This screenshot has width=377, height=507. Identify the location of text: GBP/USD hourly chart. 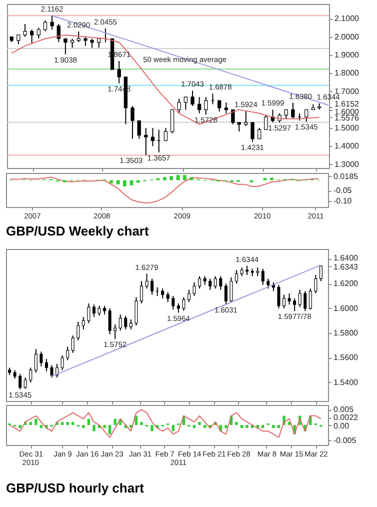
(75, 488).